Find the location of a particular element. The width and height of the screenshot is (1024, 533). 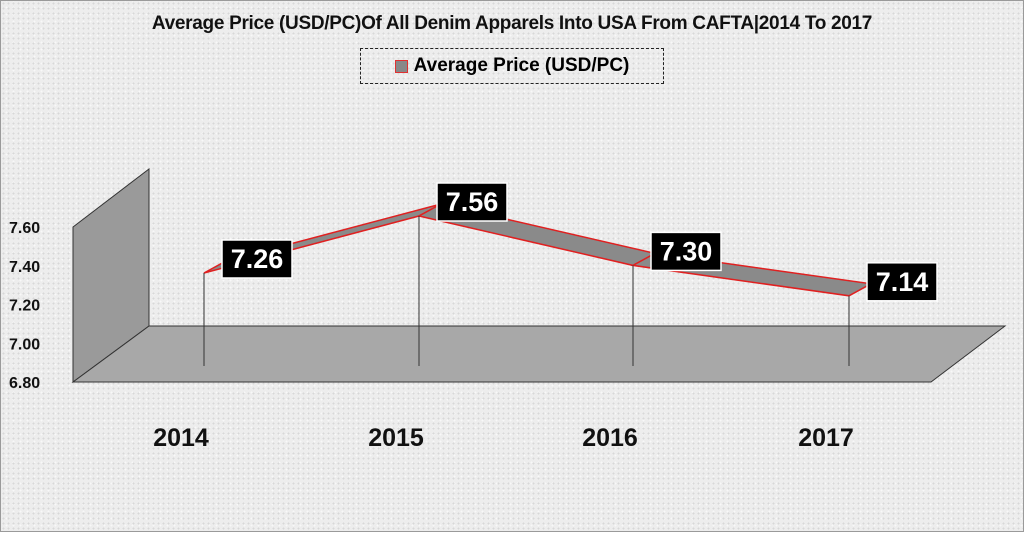

y-tick-label: 7.00 is located at coordinates (24, 344).